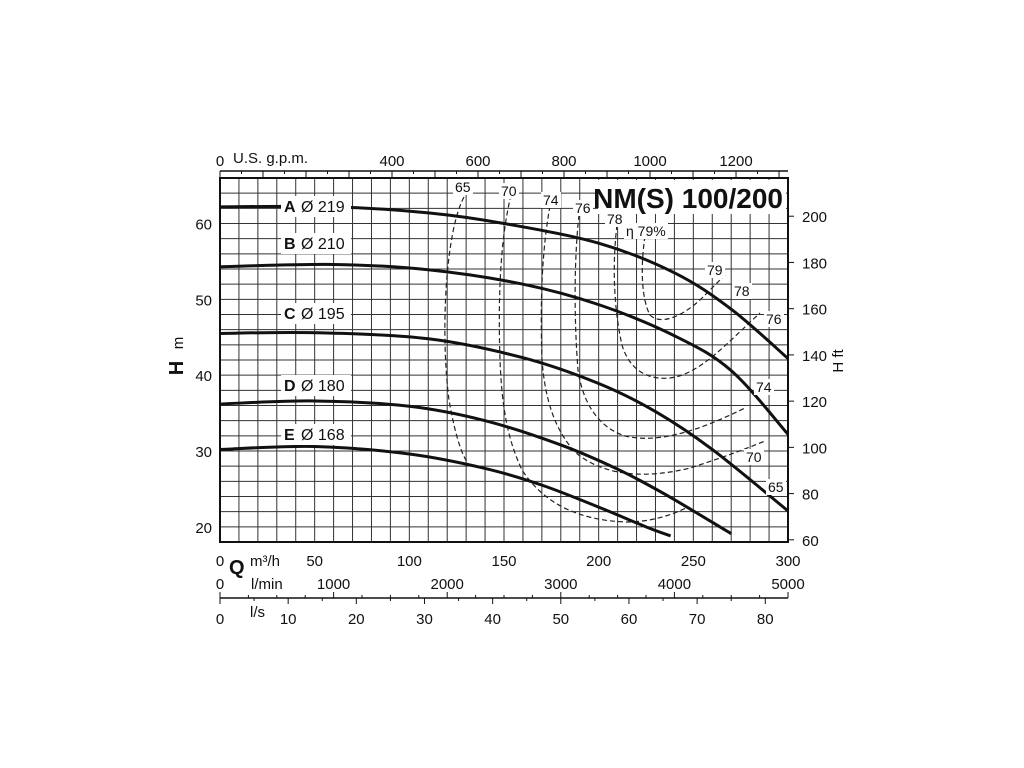 The height and width of the screenshot is (768, 1024). Describe the element at coordinates (814, 448) in the screenshot. I see `right-tick-label: 100` at that location.